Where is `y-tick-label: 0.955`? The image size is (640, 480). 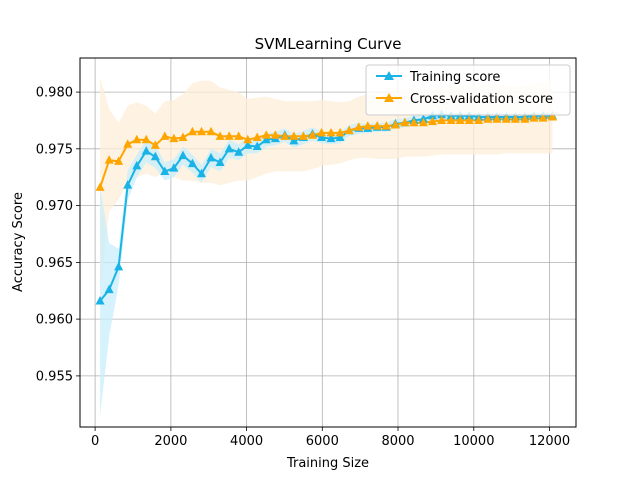 y-tick-label: 0.955 is located at coordinates (54, 376).